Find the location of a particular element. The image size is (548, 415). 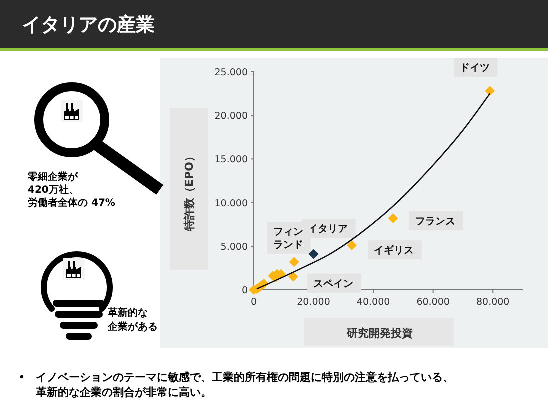

annotation: フランス is located at coordinates (435, 222).